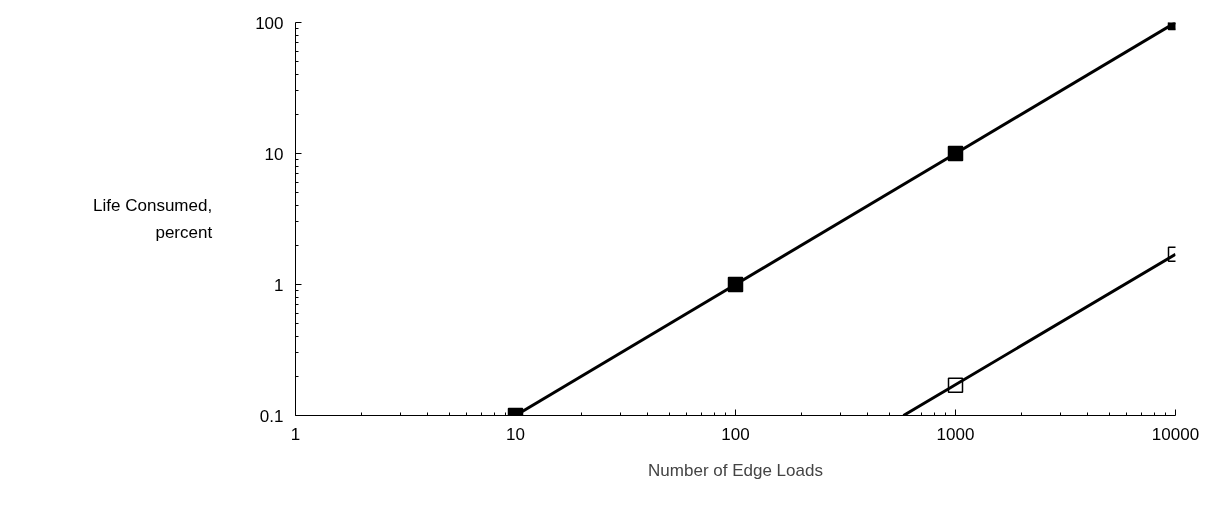 Image resolution: width=1221 pixels, height=524 pixels. What do you see at coordinates (269, 23) in the screenshot?
I see `y-tick-label: 100` at bounding box center [269, 23].